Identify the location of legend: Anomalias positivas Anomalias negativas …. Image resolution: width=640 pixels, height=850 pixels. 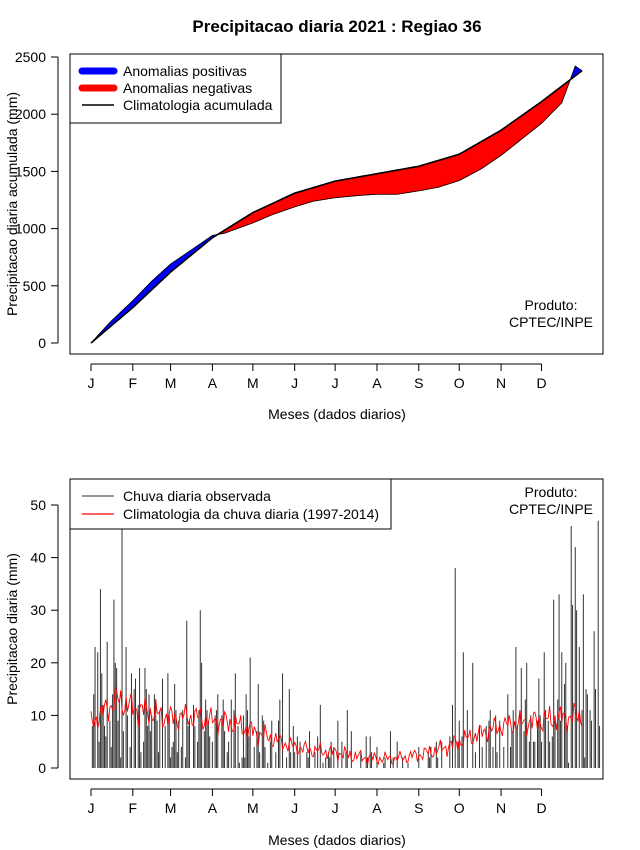
(175, 88).